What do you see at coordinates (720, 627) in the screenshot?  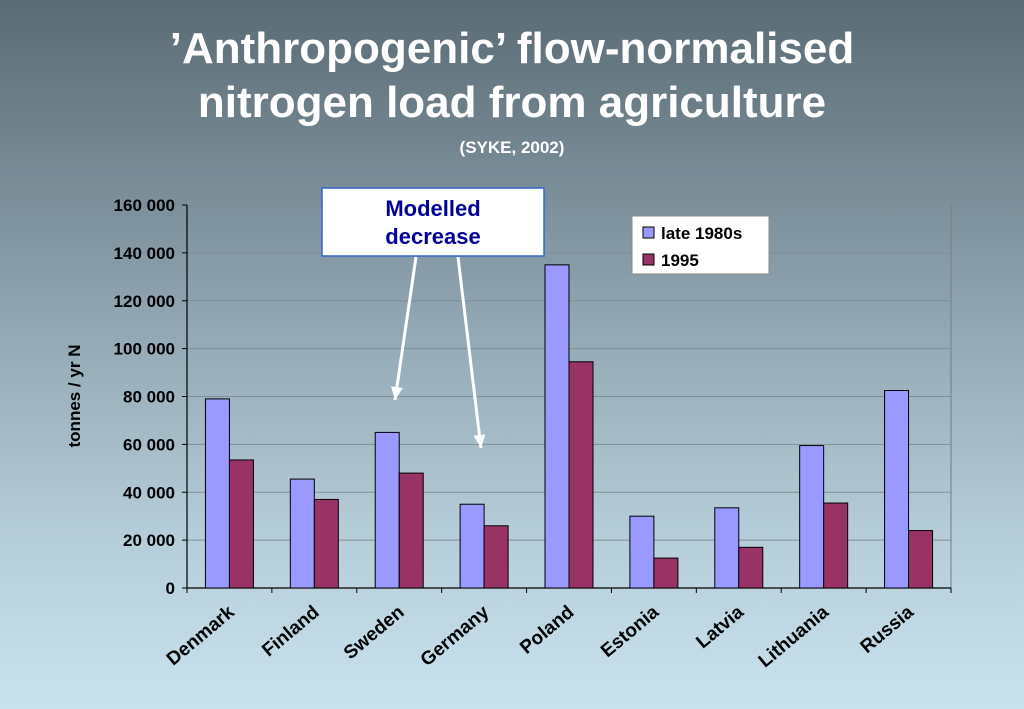 I see `x-tick-label: Latvia` at bounding box center [720, 627].